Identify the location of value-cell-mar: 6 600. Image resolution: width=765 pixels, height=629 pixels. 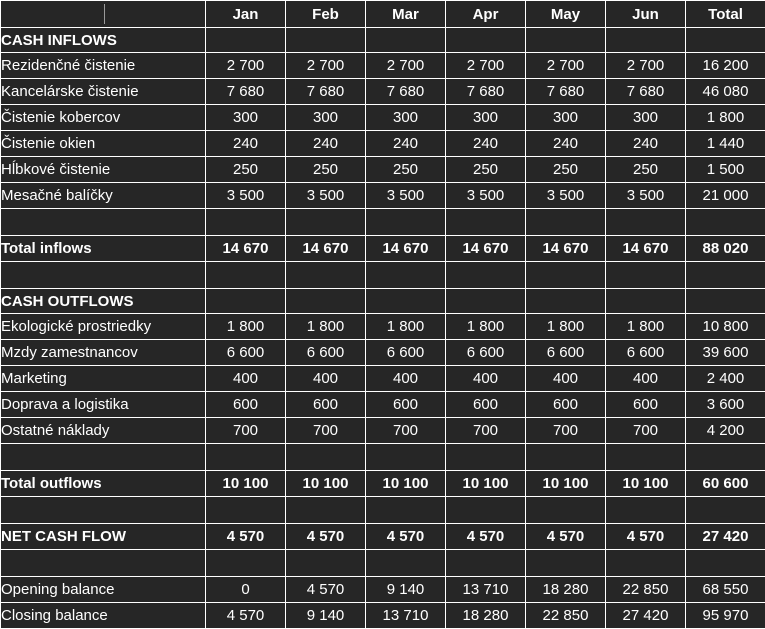
(406, 353).